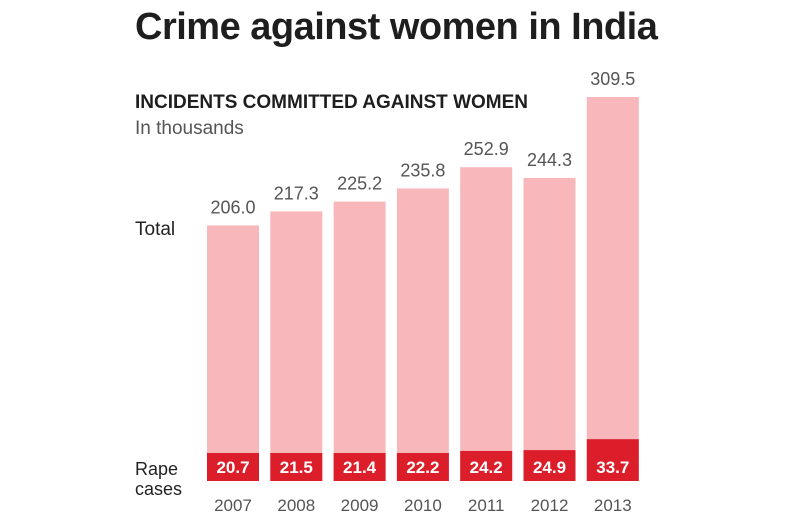  What do you see at coordinates (155, 229) in the screenshot?
I see `series-label-total: Total` at bounding box center [155, 229].